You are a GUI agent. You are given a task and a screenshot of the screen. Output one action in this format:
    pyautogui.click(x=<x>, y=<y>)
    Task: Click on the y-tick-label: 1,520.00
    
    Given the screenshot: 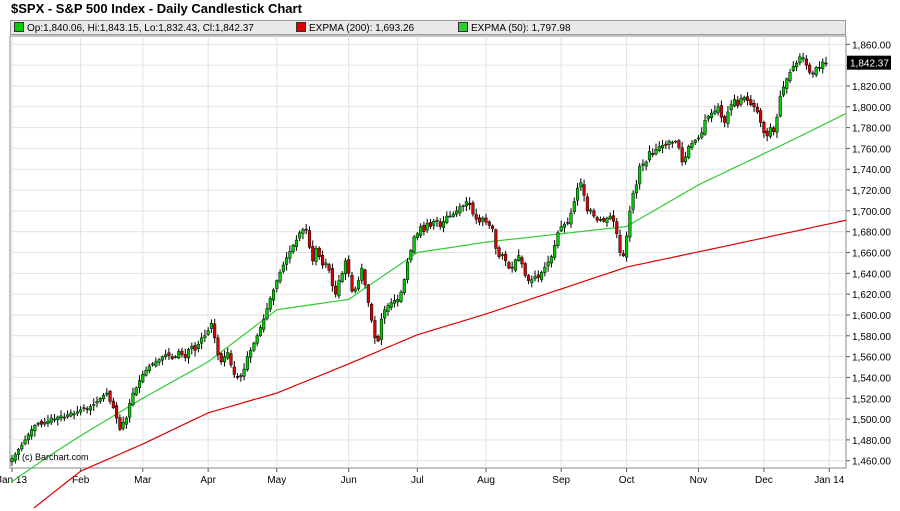 What is the action you would take?
    pyautogui.click(x=871, y=399)
    